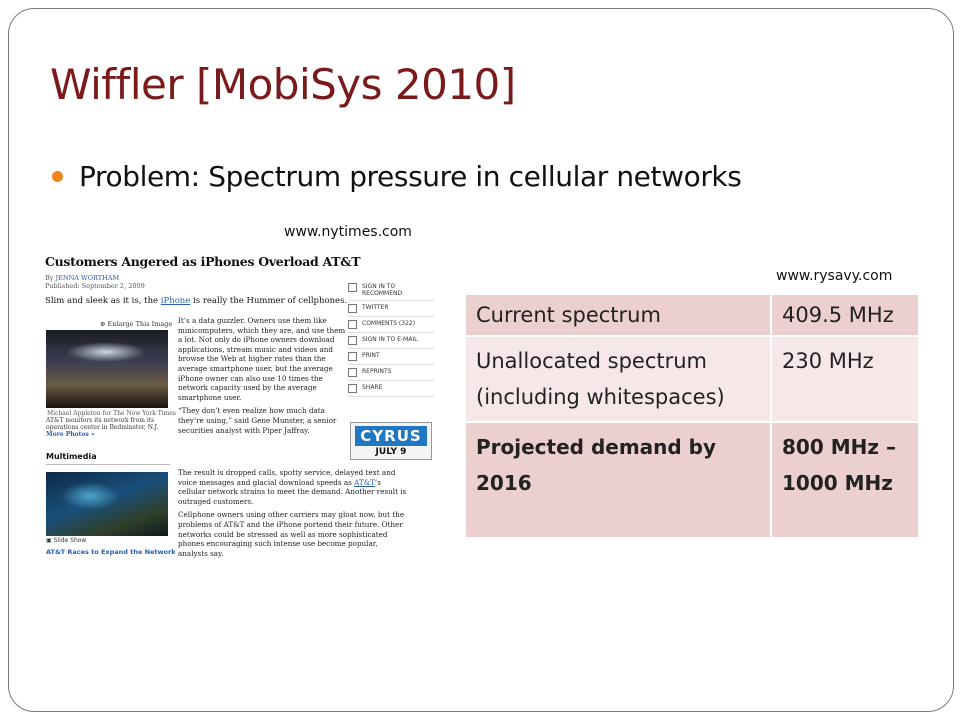 Image resolution: width=960 pixels, height=720 pixels. I want to click on cyrus-ad: CYRUS JULY 9, so click(391, 441).